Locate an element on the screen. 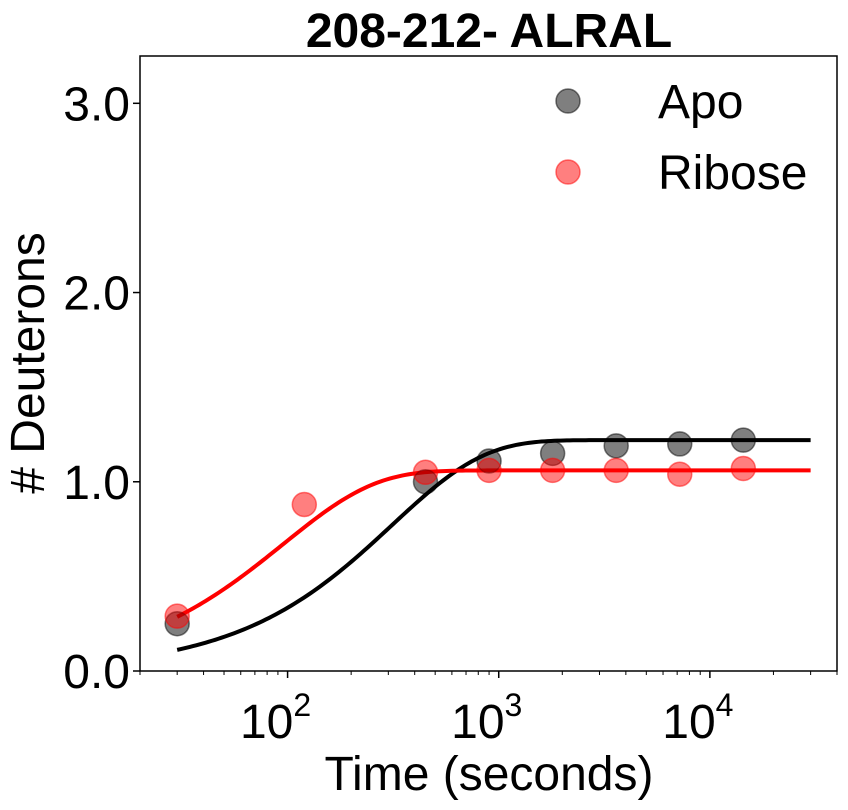  x-tick-label: 10³ is located at coordinates (486, 718).